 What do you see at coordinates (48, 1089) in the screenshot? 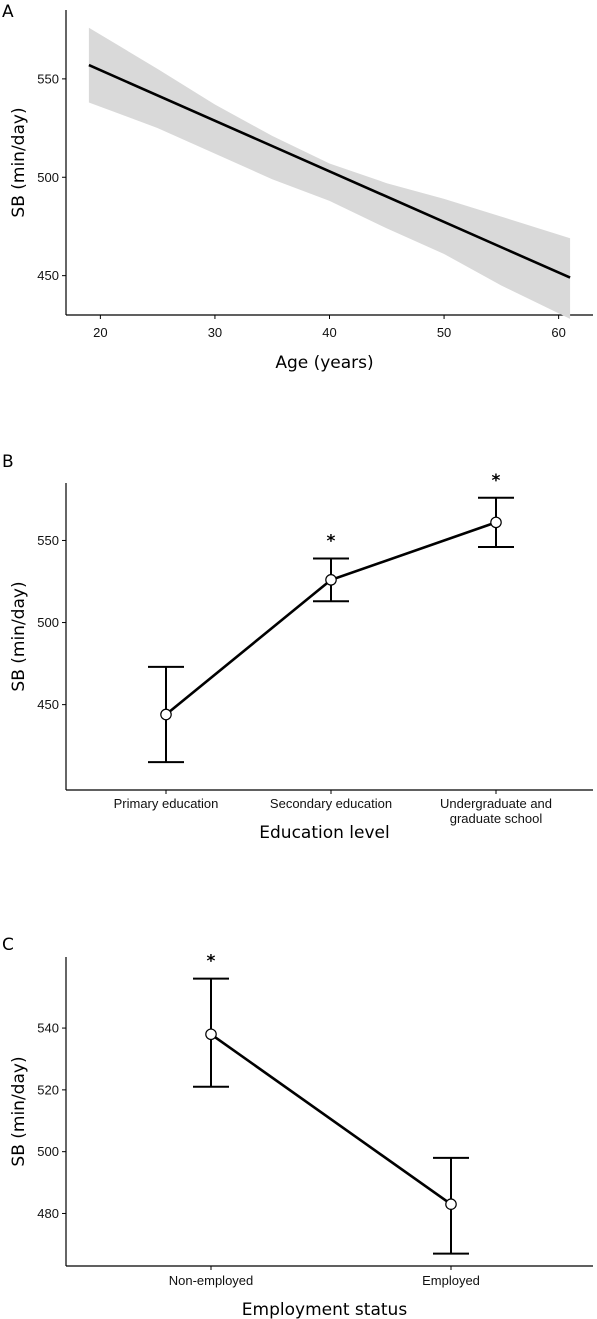
I see `y-tick-label: 520` at bounding box center [48, 1089].